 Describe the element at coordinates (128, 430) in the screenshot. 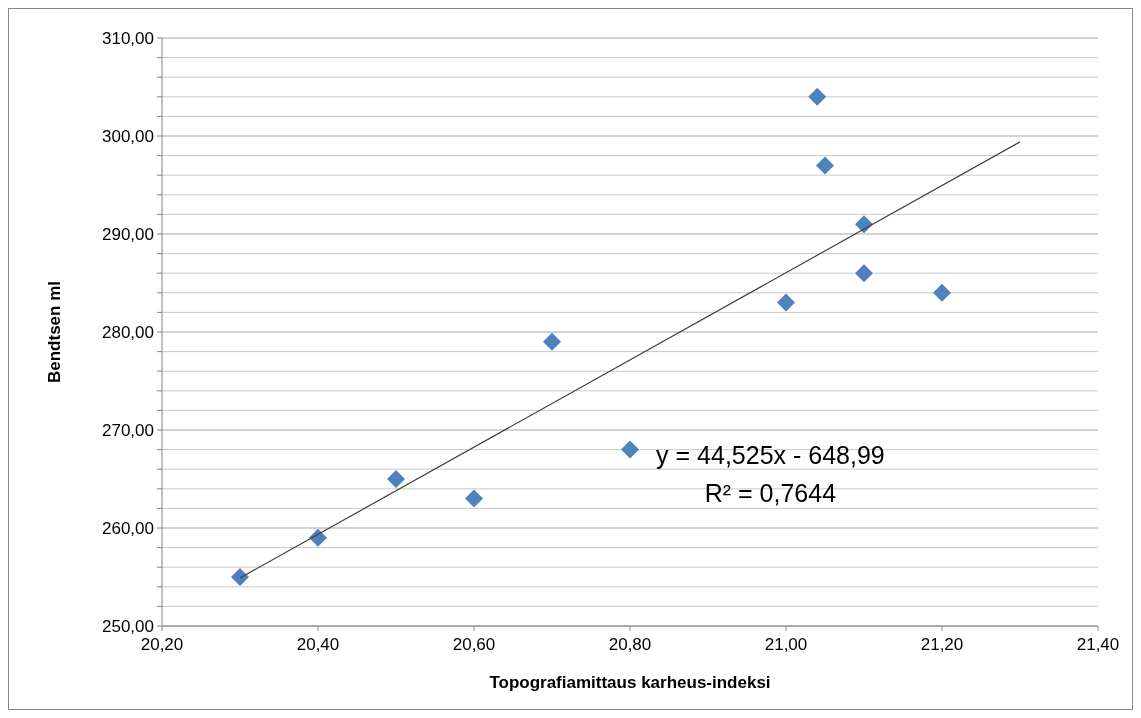

I see `y-tick-label: 270,00` at that location.